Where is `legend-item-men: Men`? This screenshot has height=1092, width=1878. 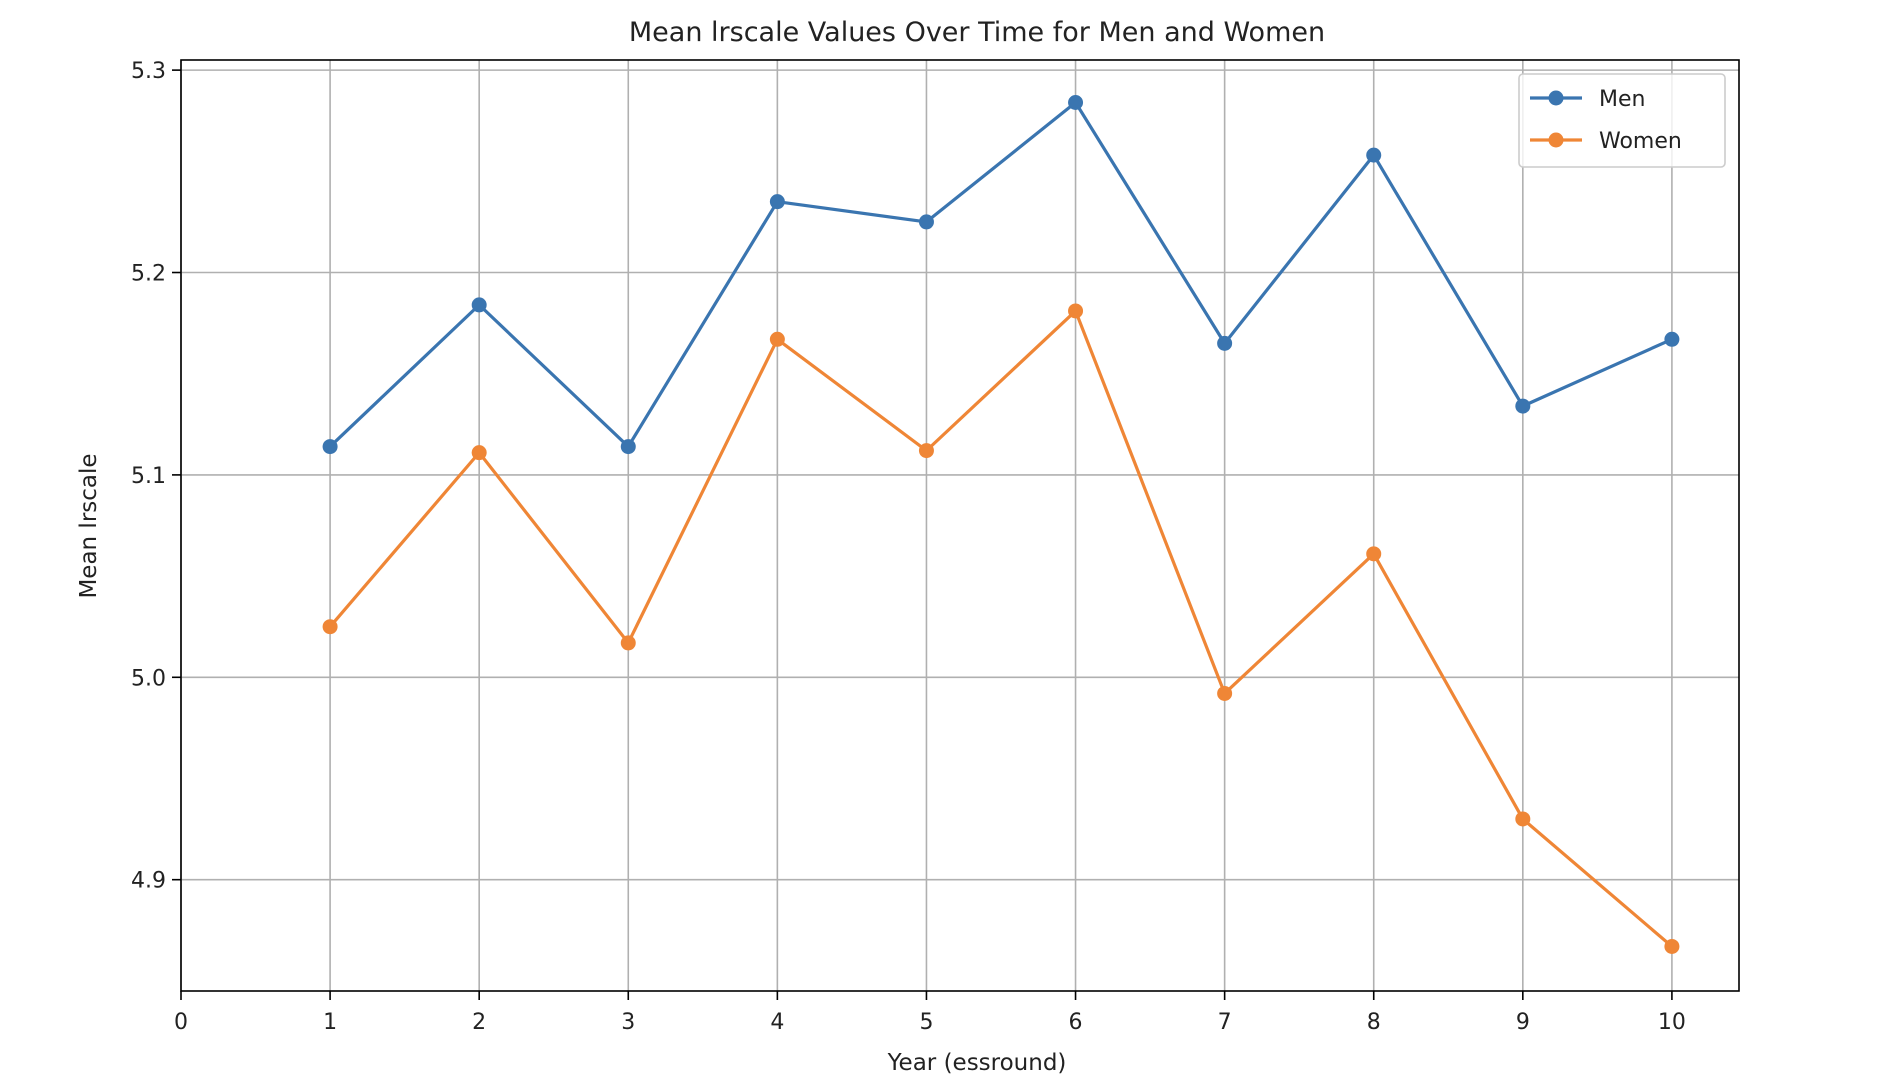 legend-item-men: Men is located at coordinates (1587, 99).